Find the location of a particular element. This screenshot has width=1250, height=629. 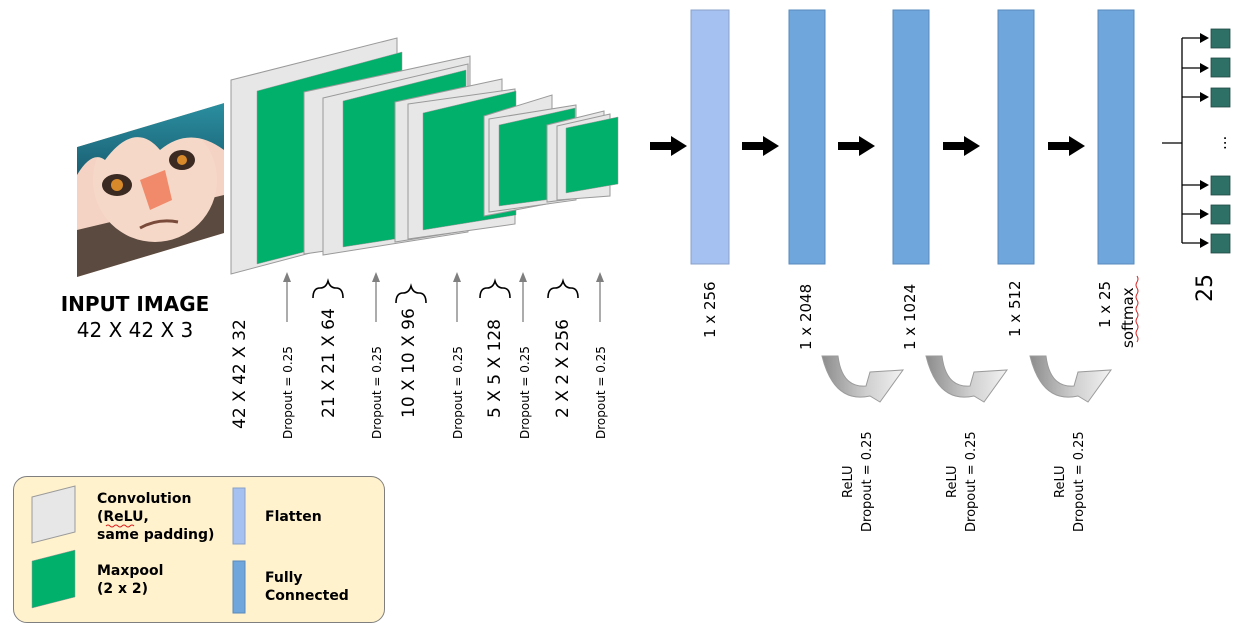

input-image is located at coordinates (150, 190).